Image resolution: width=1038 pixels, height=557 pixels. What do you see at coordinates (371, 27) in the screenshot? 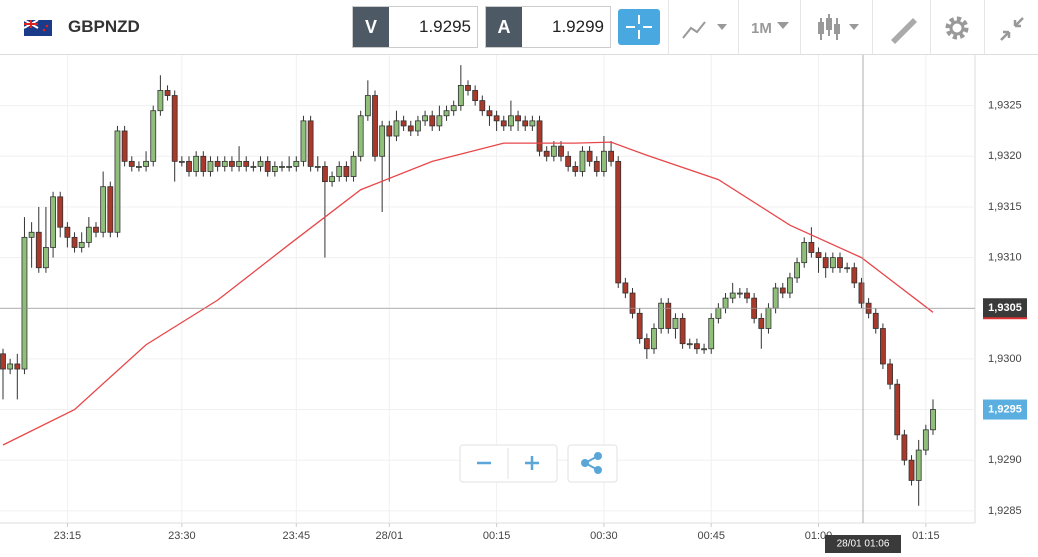
I see `bid-key: V` at bounding box center [371, 27].